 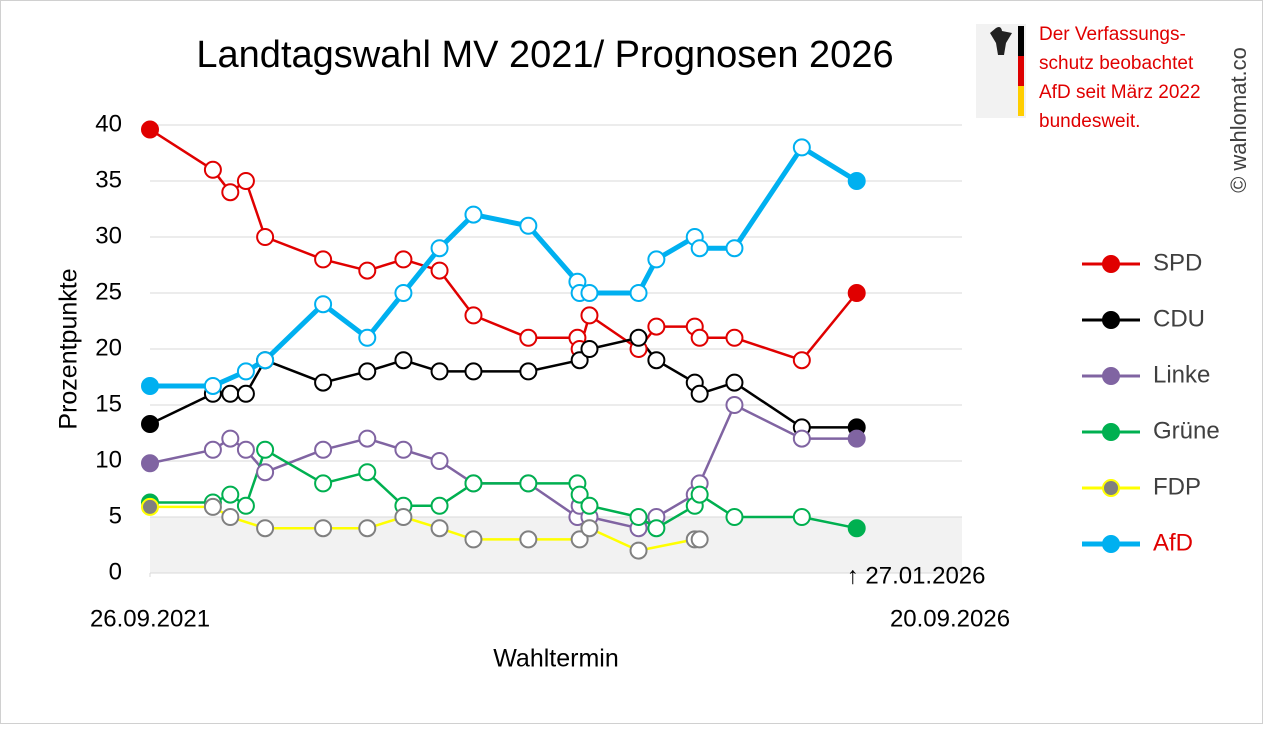 What do you see at coordinates (1116, 63) in the screenshot?
I see `note-line: schutz beobachtet` at bounding box center [1116, 63].